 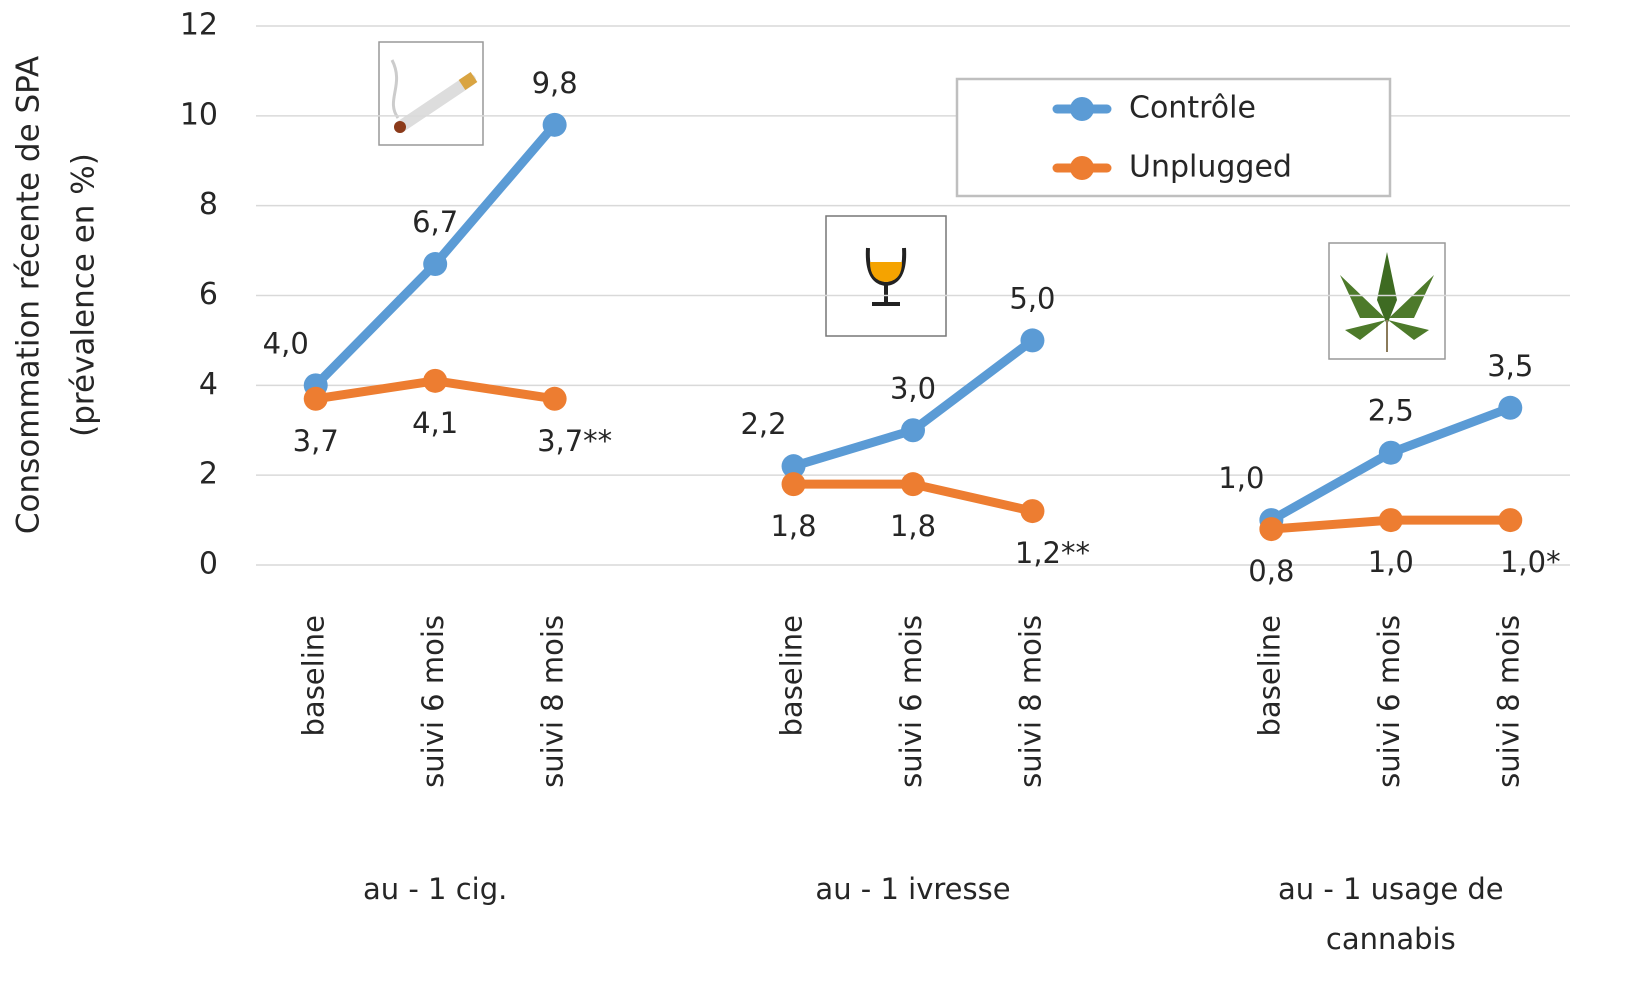 I want to click on y-tick-label: 12, so click(x=199, y=25).